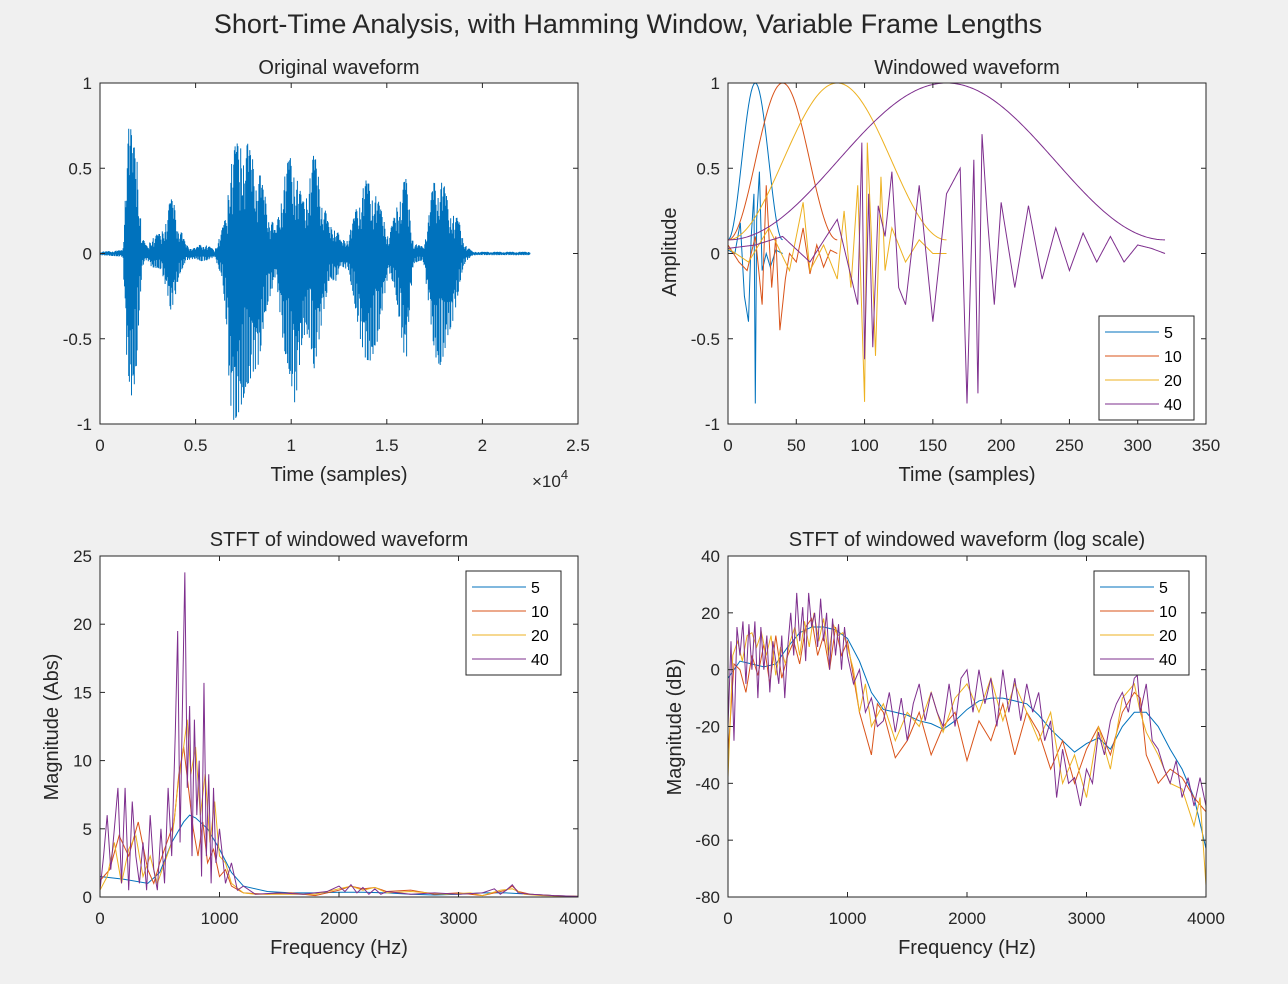 This screenshot has width=1288, height=984. I want to click on xlabel-original-waveform: Time (samples), so click(338, 475).